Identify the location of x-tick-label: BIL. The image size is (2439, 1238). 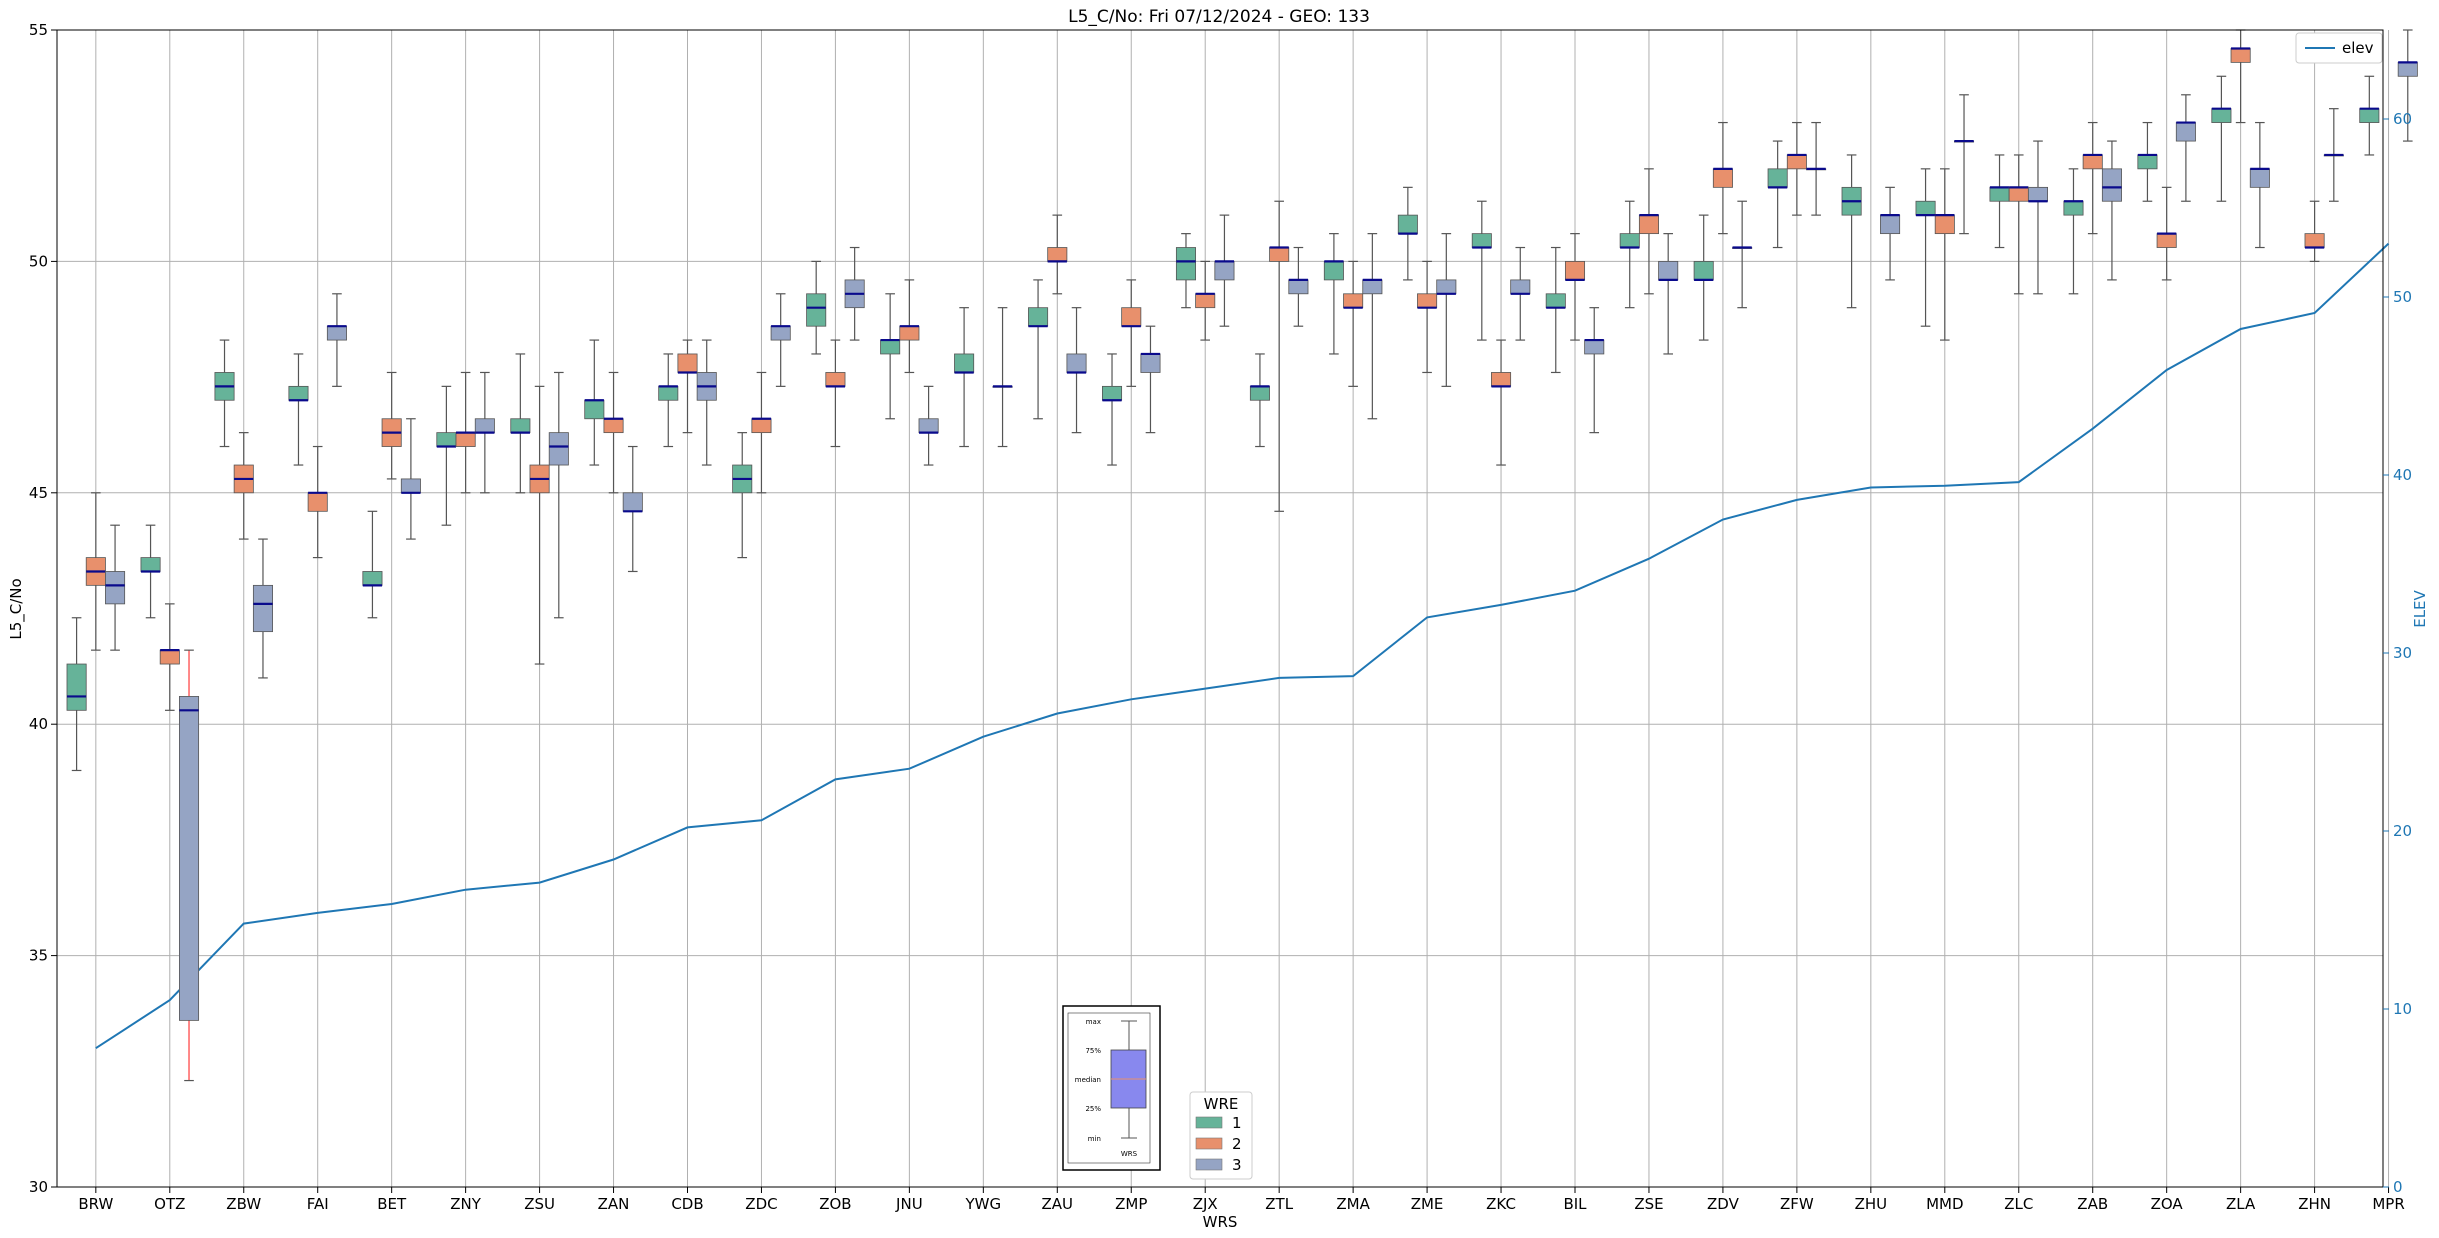
(1575, 1204).